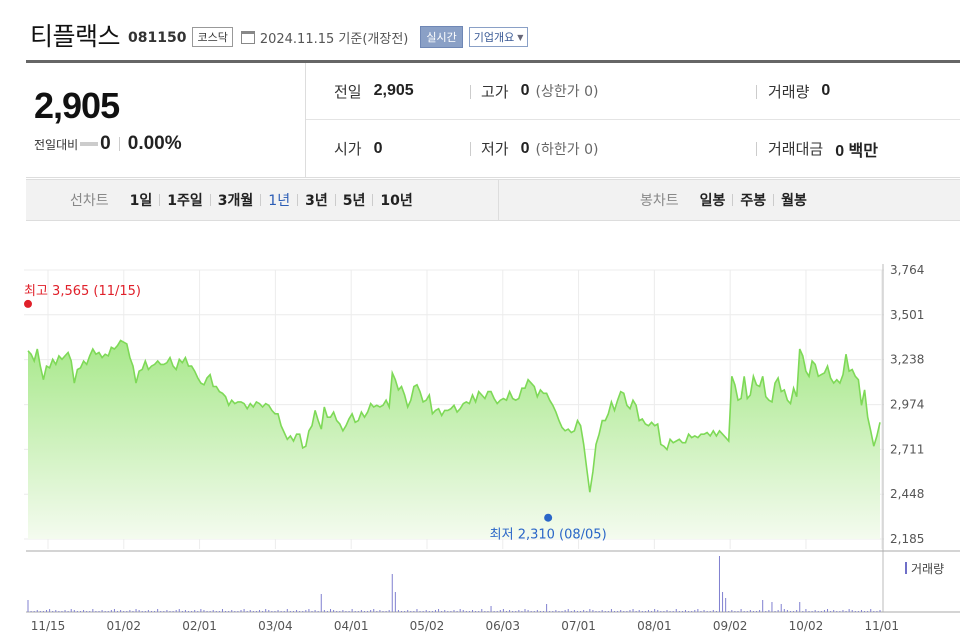 This screenshot has height=636, width=960. Describe the element at coordinates (316, 201) in the screenshot. I see `line-tab-4: 3년` at that location.